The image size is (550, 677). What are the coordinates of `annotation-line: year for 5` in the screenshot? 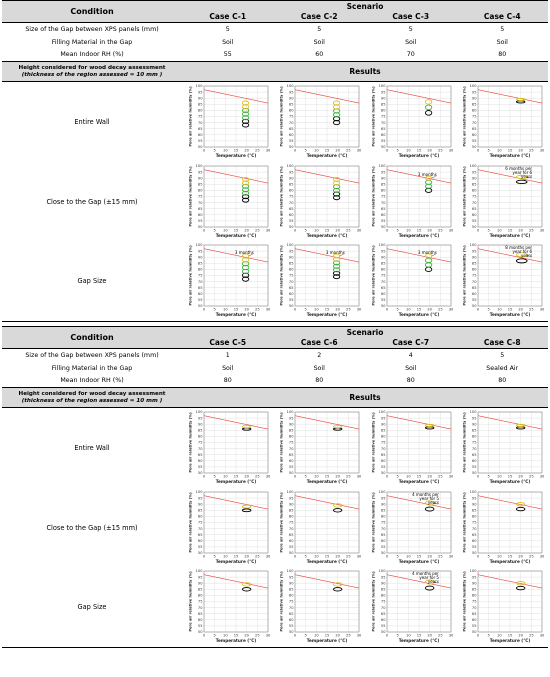 It's located at (429, 498).